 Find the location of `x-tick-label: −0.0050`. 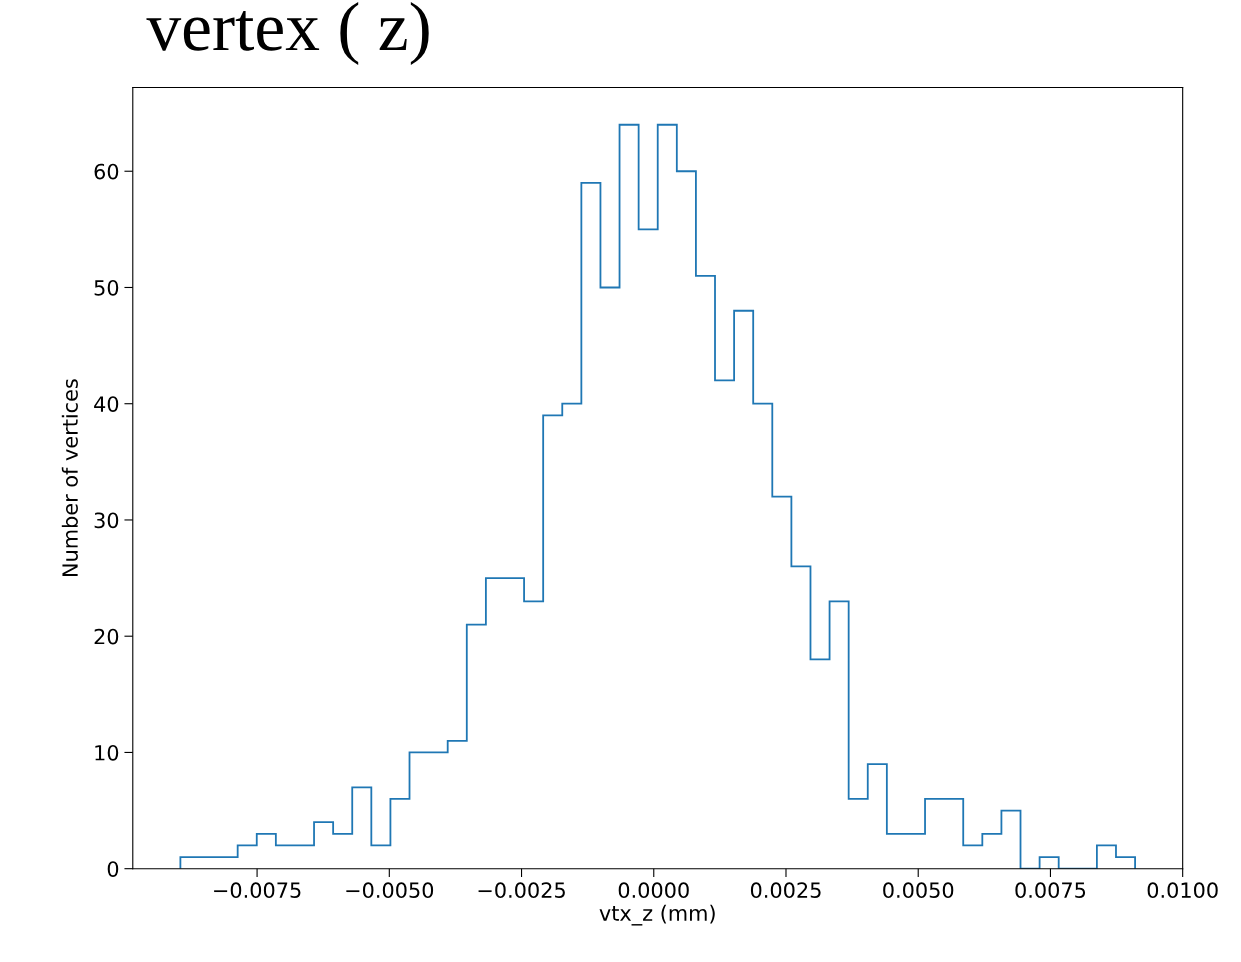

x-tick-label: −0.0050 is located at coordinates (390, 890).